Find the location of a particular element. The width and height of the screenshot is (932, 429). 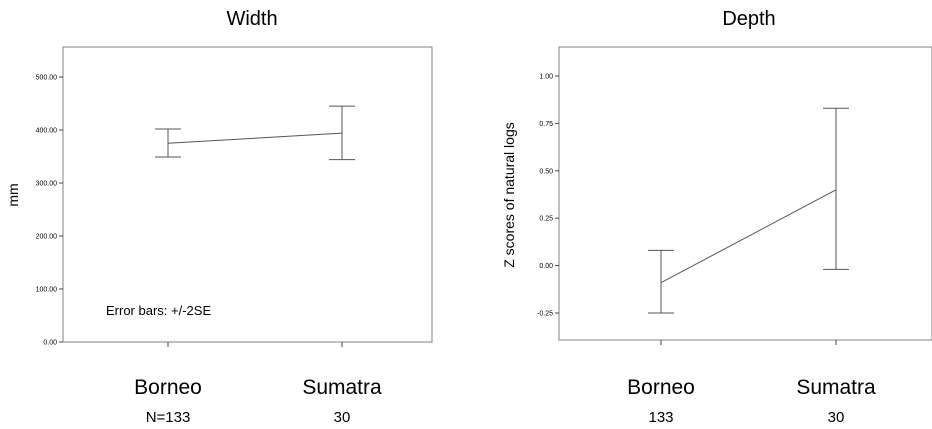

y-tick-label: 400.00 is located at coordinates (47, 131).